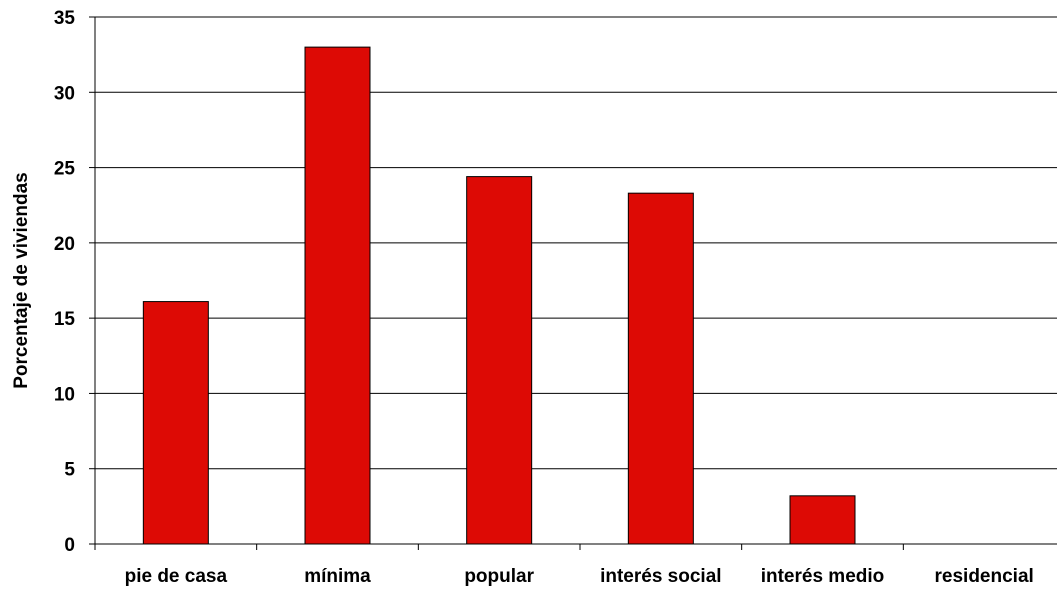 This screenshot has width=1057, height=591. Describe the element at coordinates (64, 244) in the screenshot. I see `y-tick-label: 20` at that location.